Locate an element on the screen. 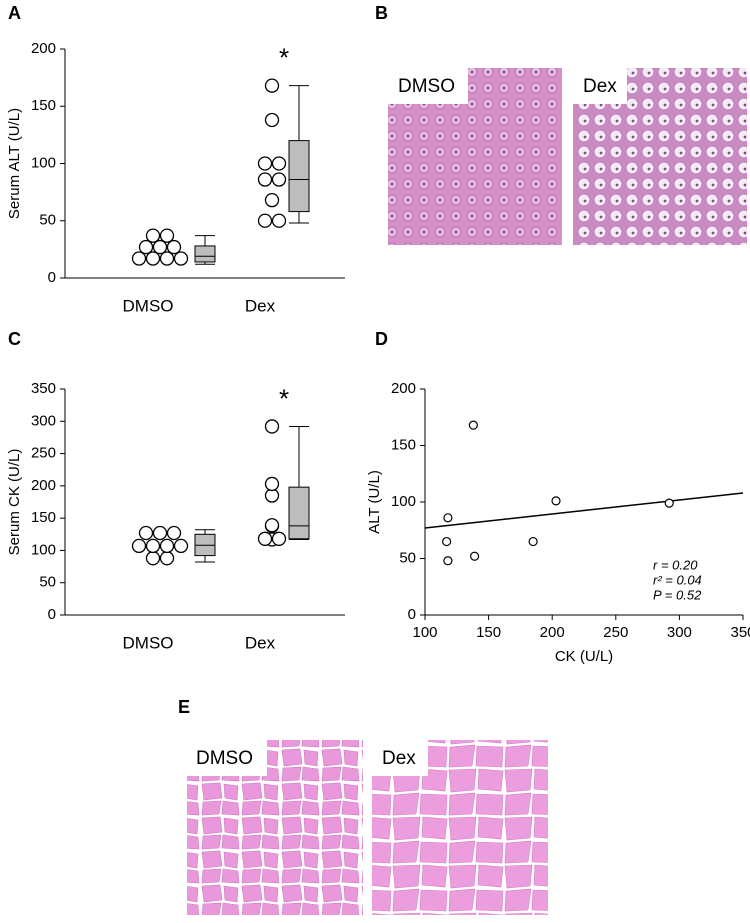  x-tick-label: 100 is located at coordinates (424, 632).